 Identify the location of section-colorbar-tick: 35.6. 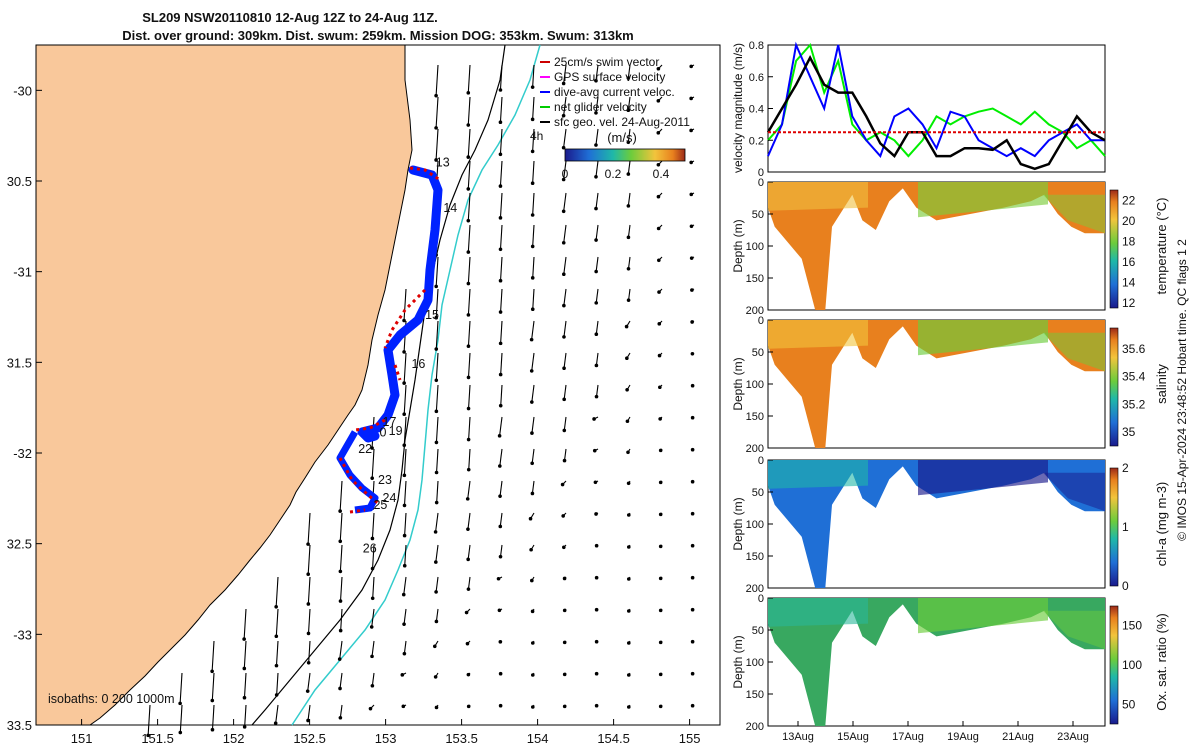
(1134, 349).